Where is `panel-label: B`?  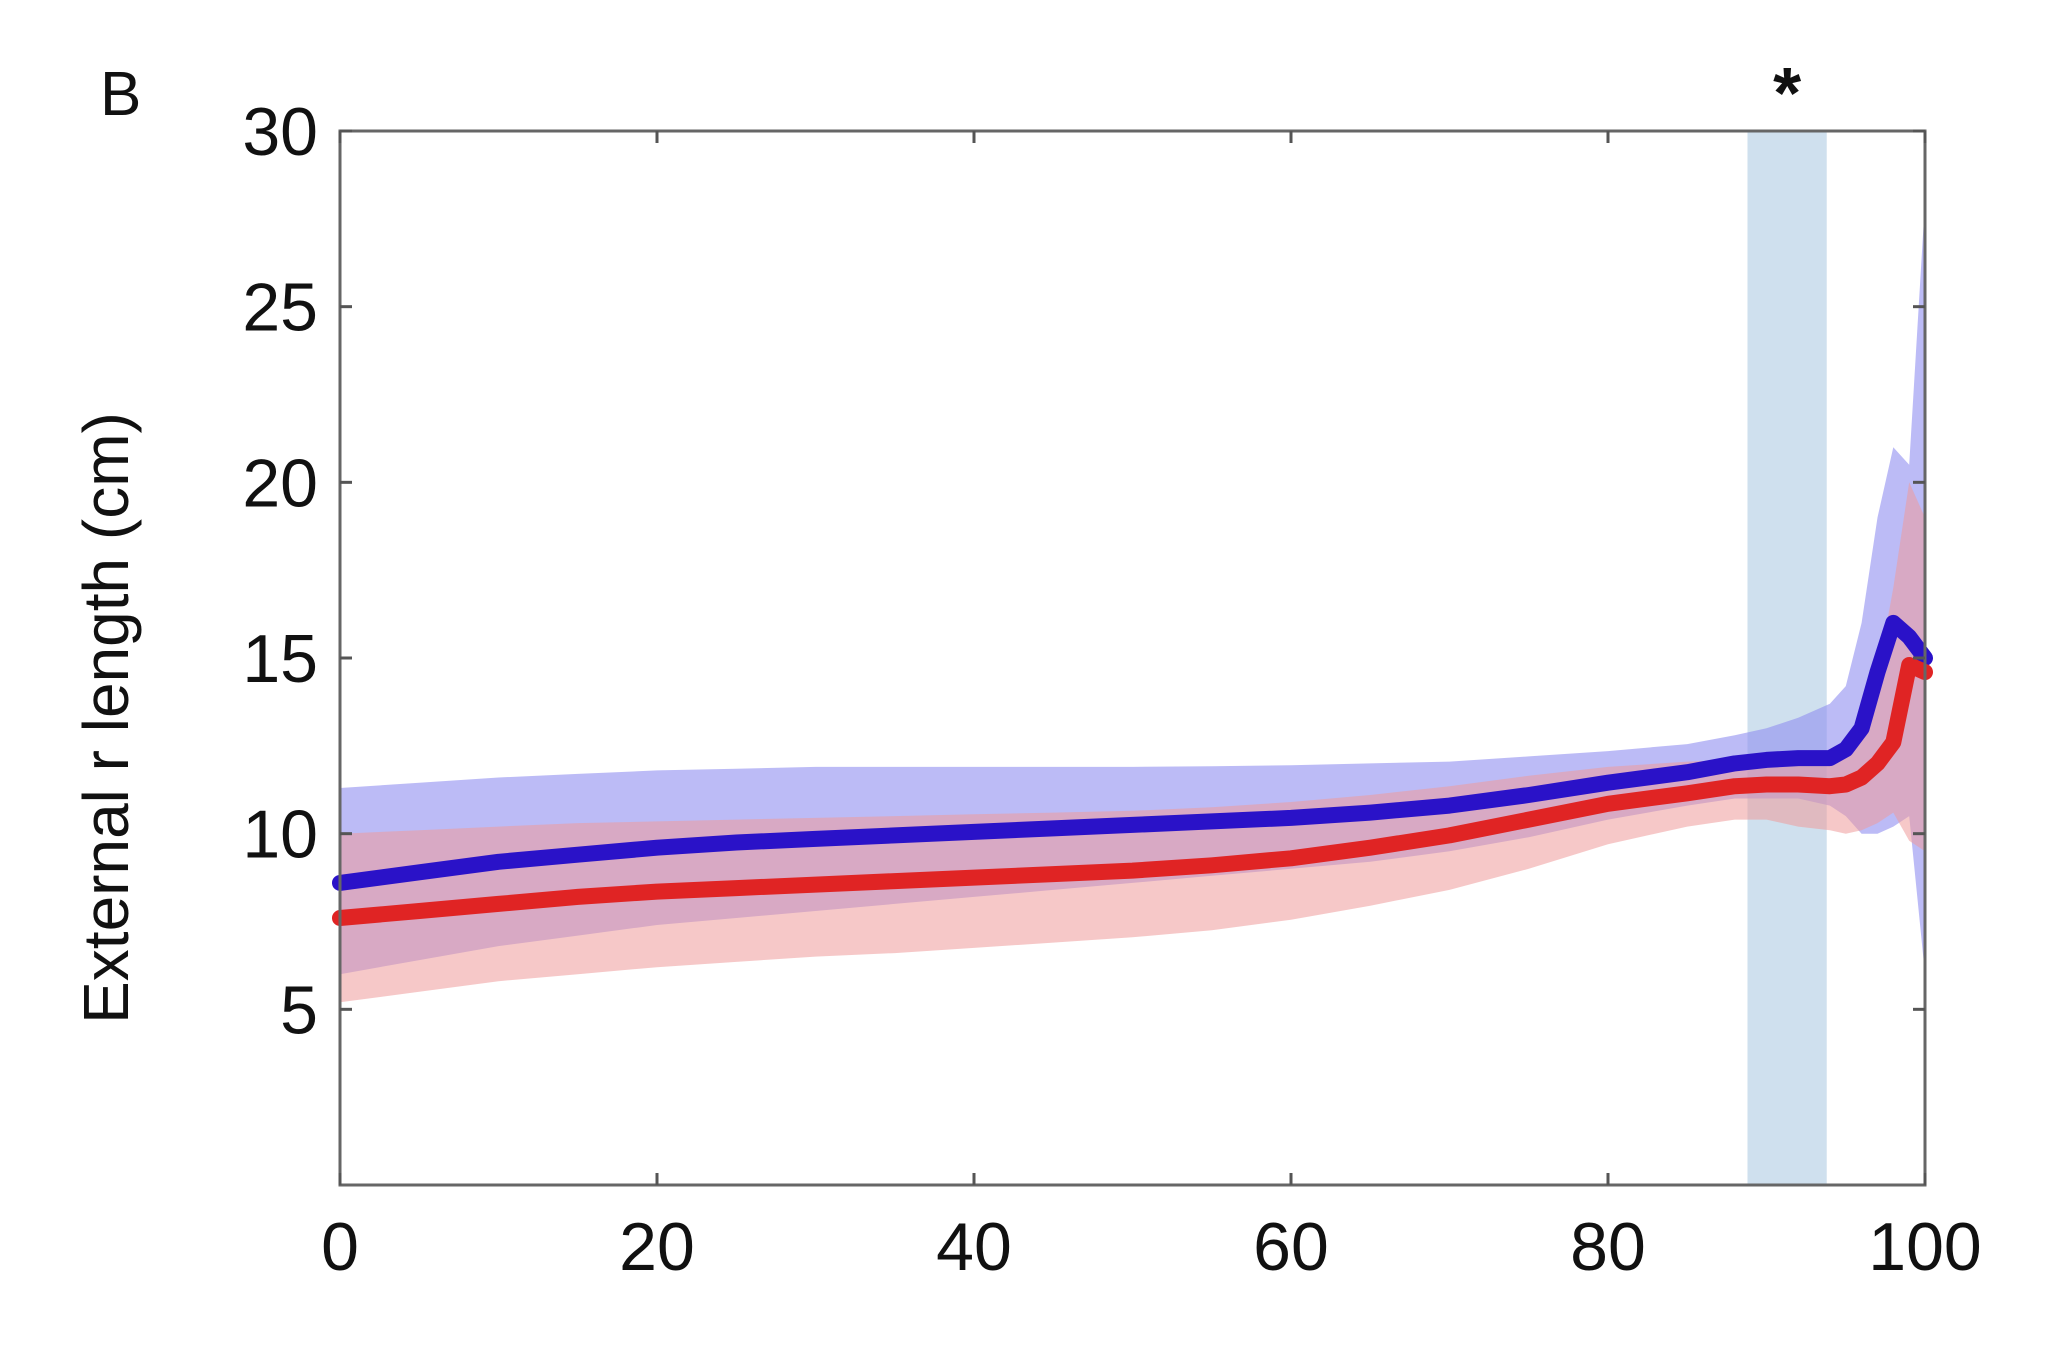 panel-label: B is located at coordinates (120, 94).